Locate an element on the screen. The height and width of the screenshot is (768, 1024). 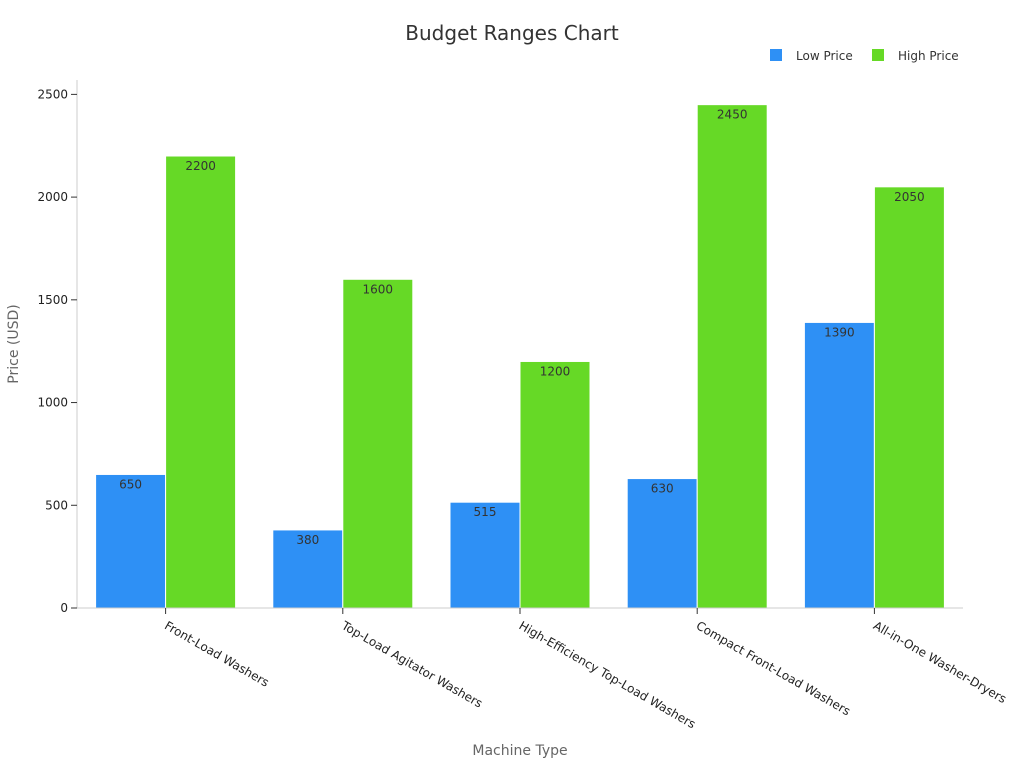
data-label-low-price-3: 515 is located at coordinates (485, 512).